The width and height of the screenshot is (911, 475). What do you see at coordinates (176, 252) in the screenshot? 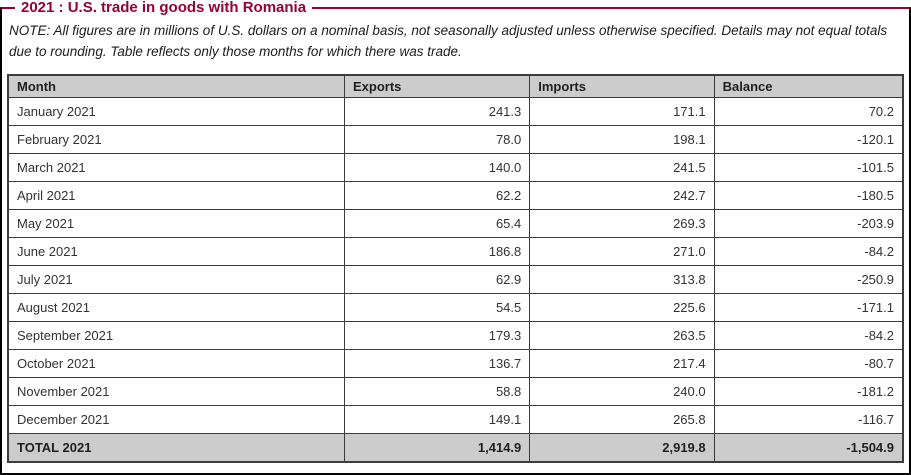
I see `cell-month: June 2021` at bounding box center [176, 252].